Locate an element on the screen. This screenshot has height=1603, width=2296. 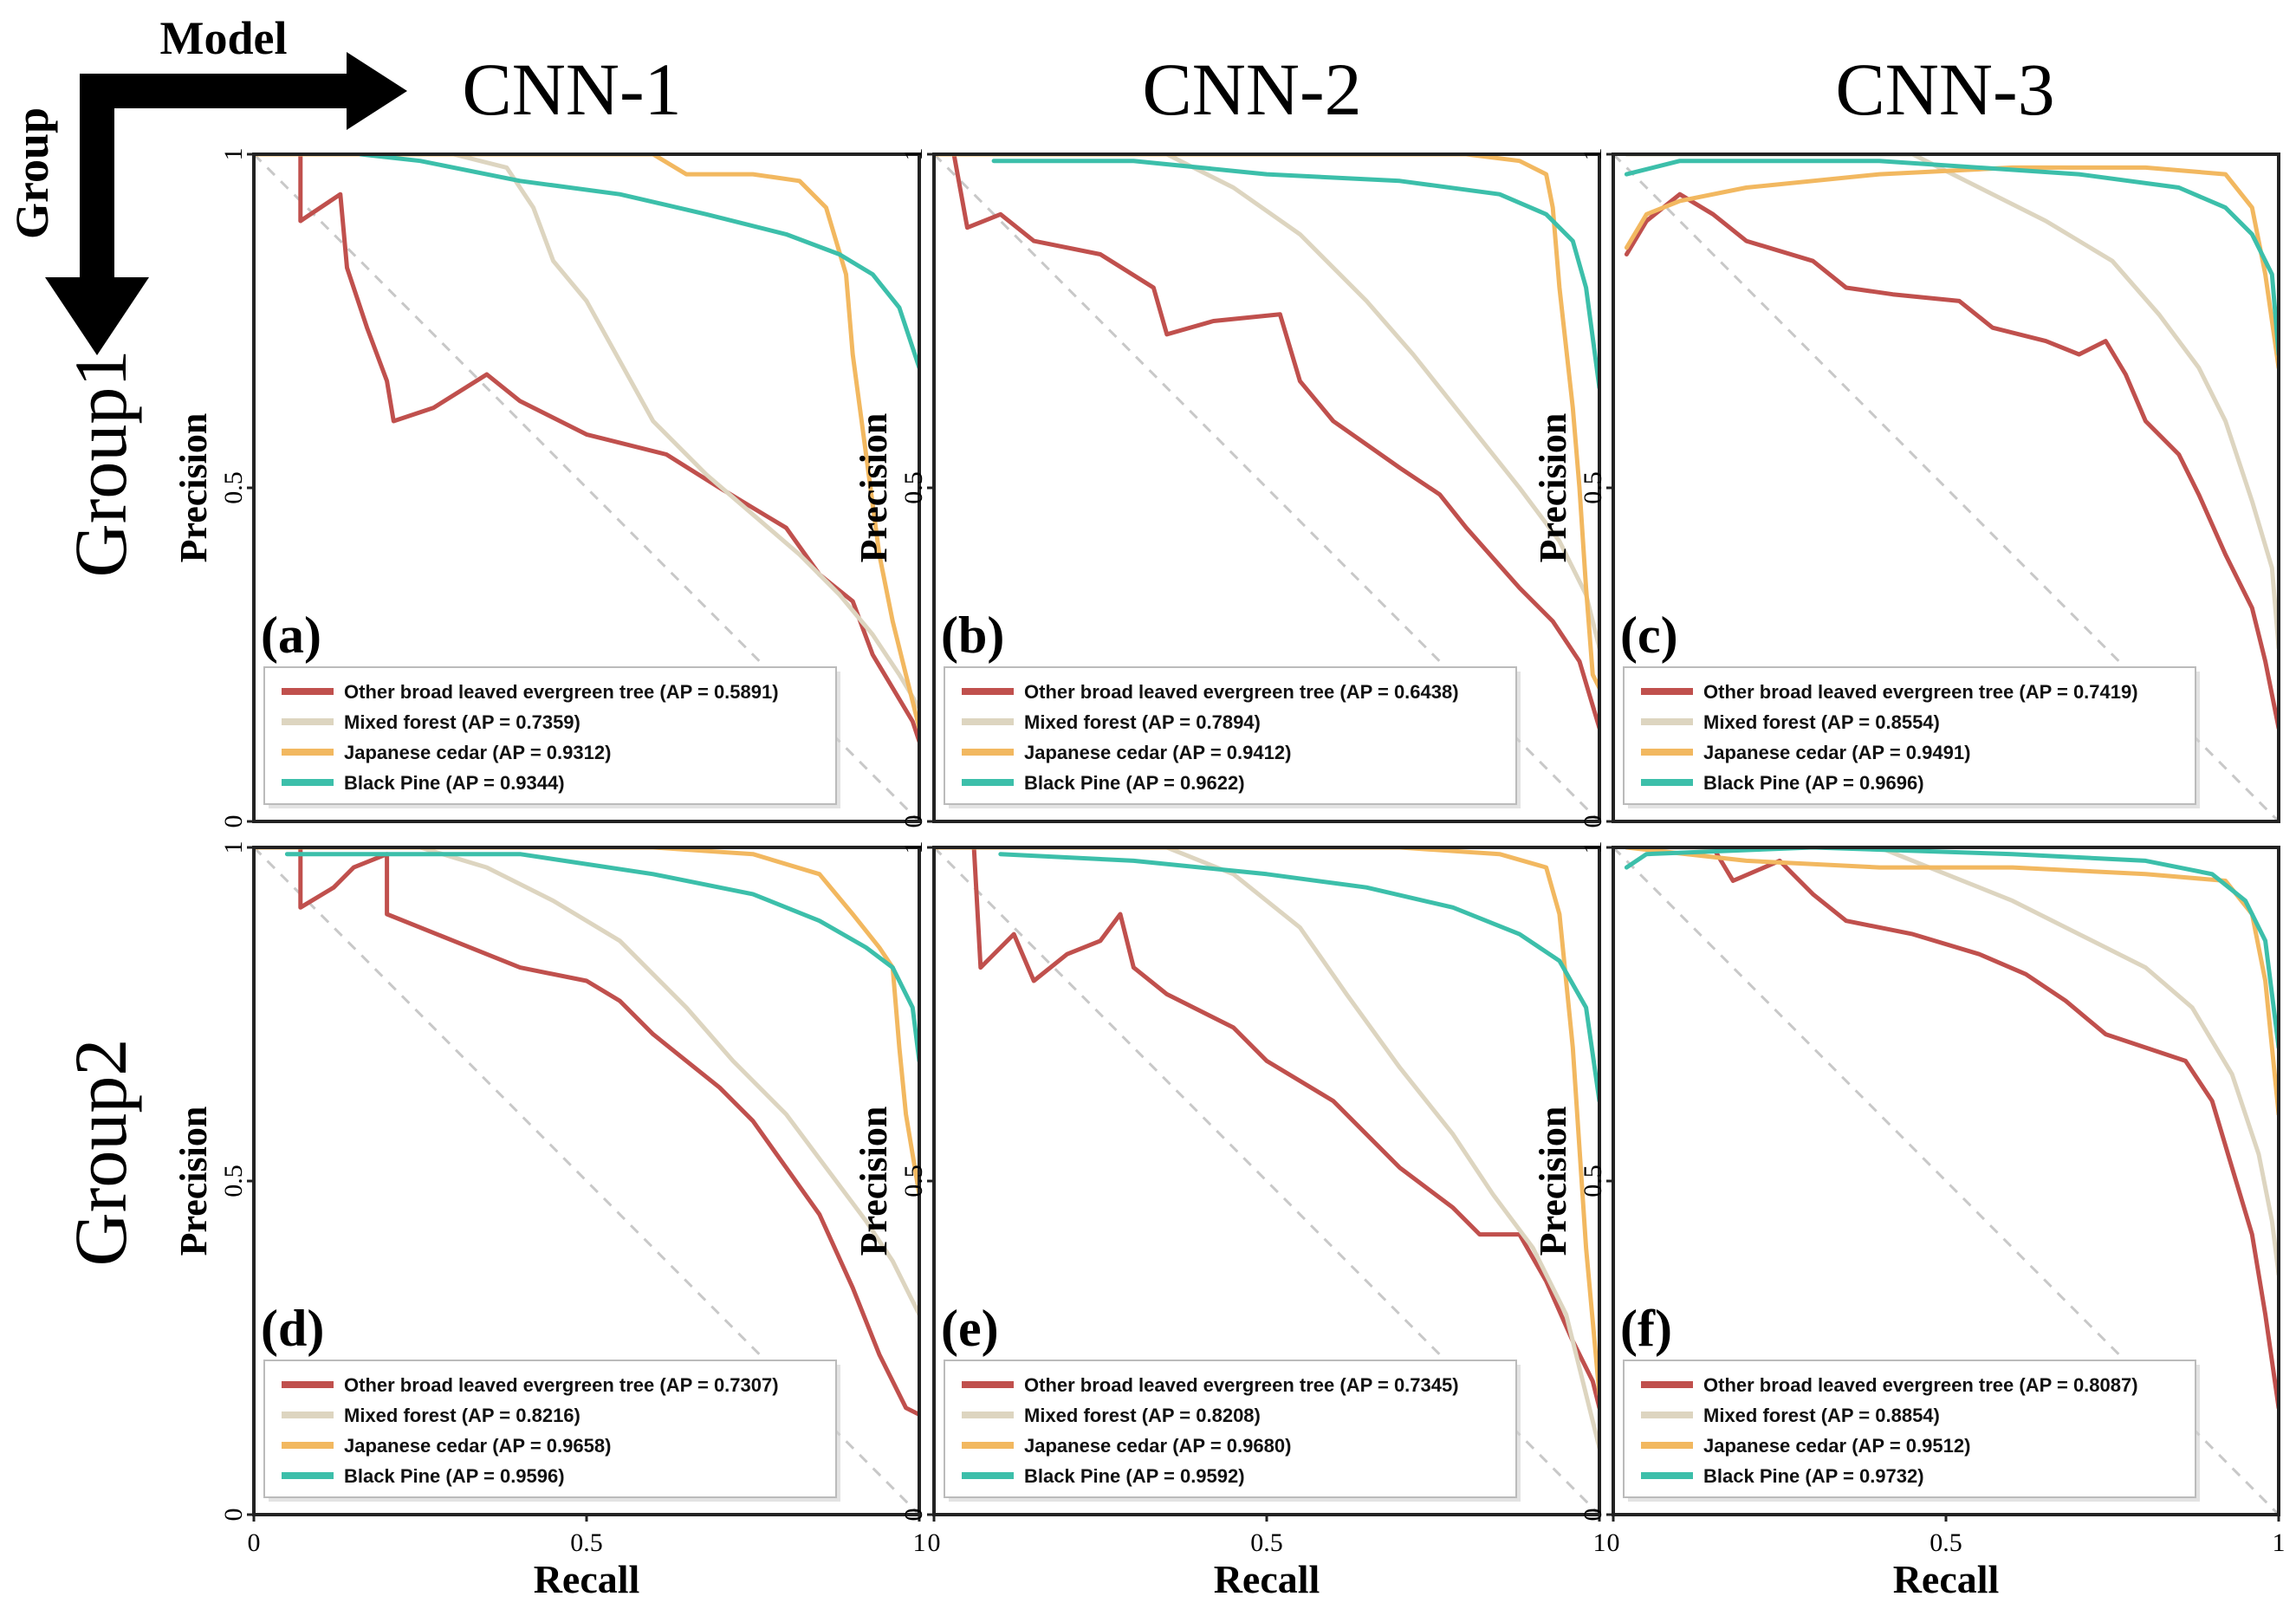
legend-entry: Black Pine (AP = 0.9596) is located at coordinates (454, 1476).